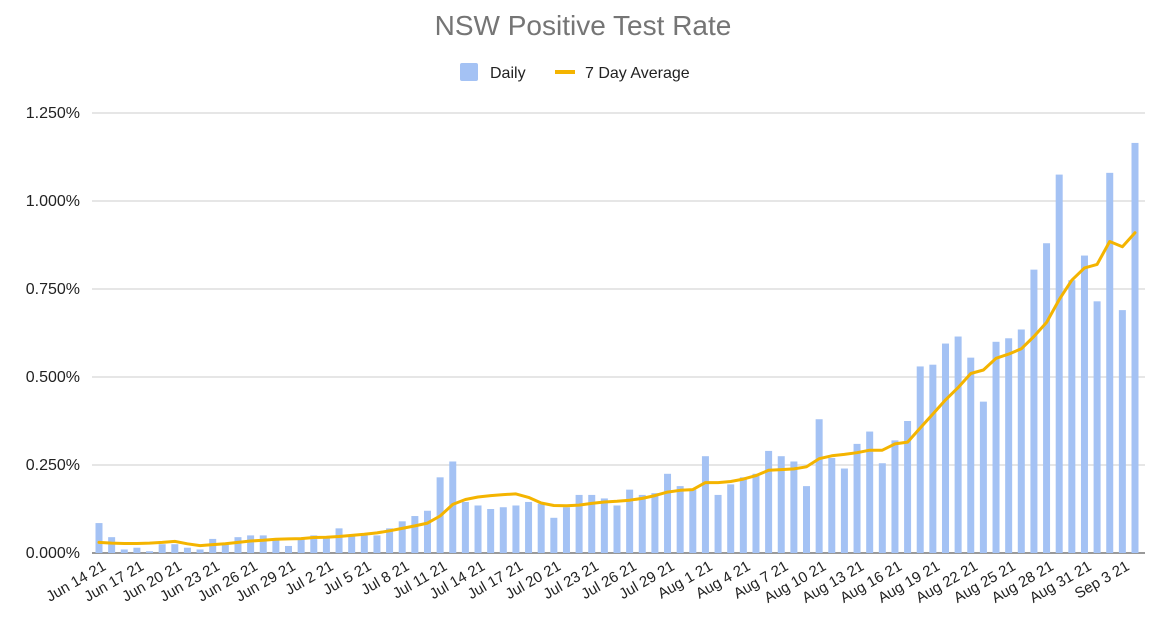  What do you see at coordinates (469, 72) in the screenshot?
I see `legend-daily-swatch` at bounding box center [469, 72].